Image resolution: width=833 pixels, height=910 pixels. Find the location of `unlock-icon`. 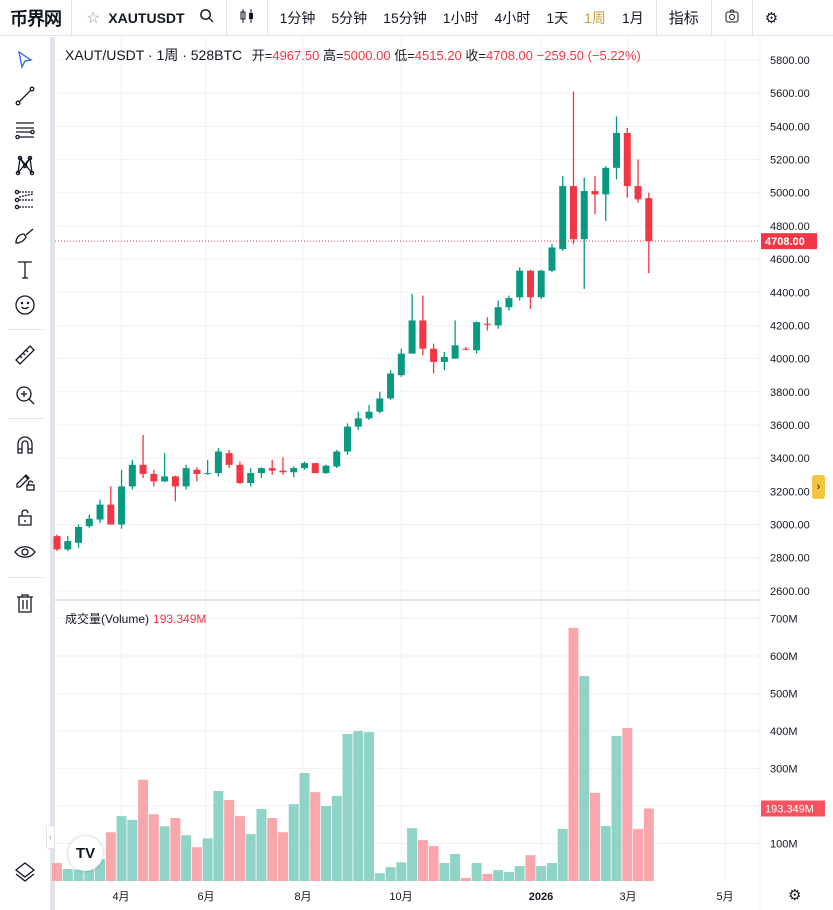

unlock-icon is located at coordinates (25, 517).